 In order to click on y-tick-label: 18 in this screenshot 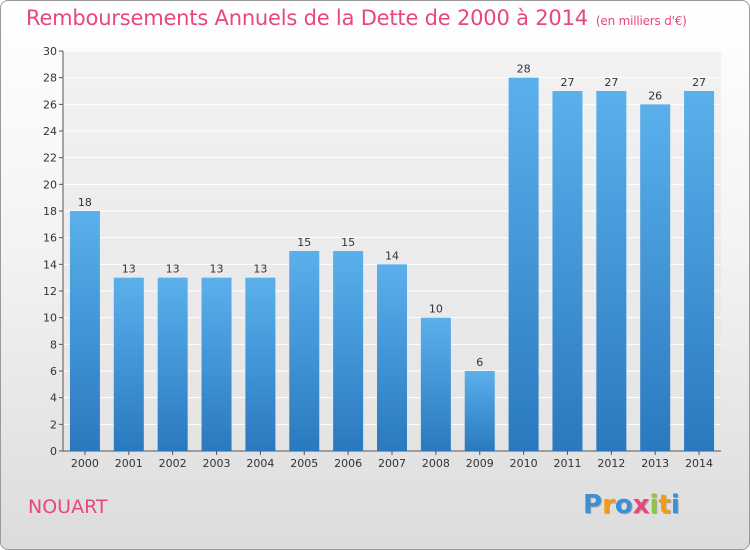, I will do `click(50, 211)`.